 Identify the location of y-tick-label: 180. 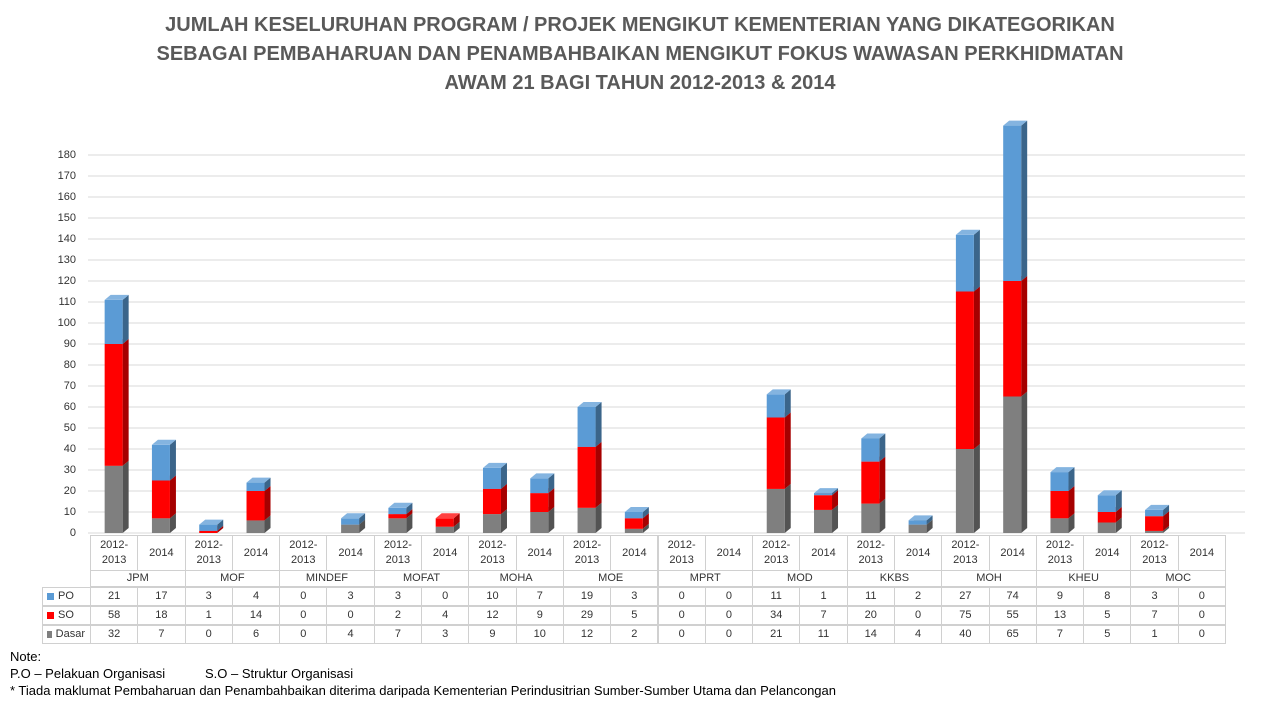
(67, 155).